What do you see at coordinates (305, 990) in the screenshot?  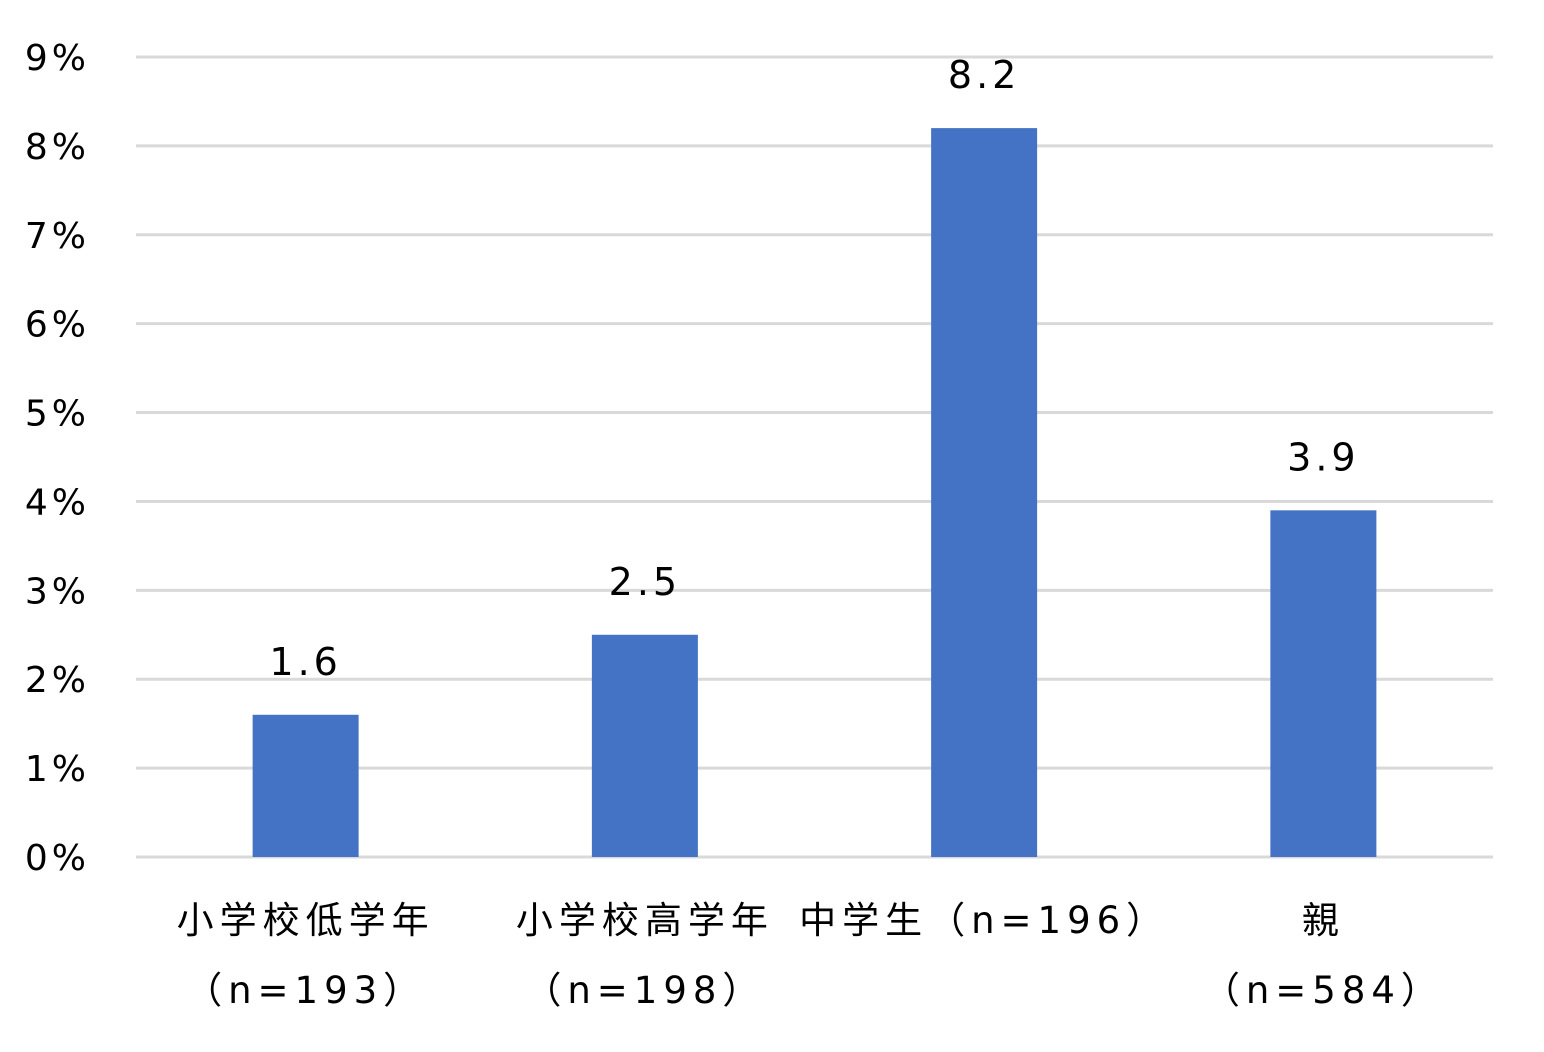 I see `category-label: （n=193）` at bounding box center [305, 990].